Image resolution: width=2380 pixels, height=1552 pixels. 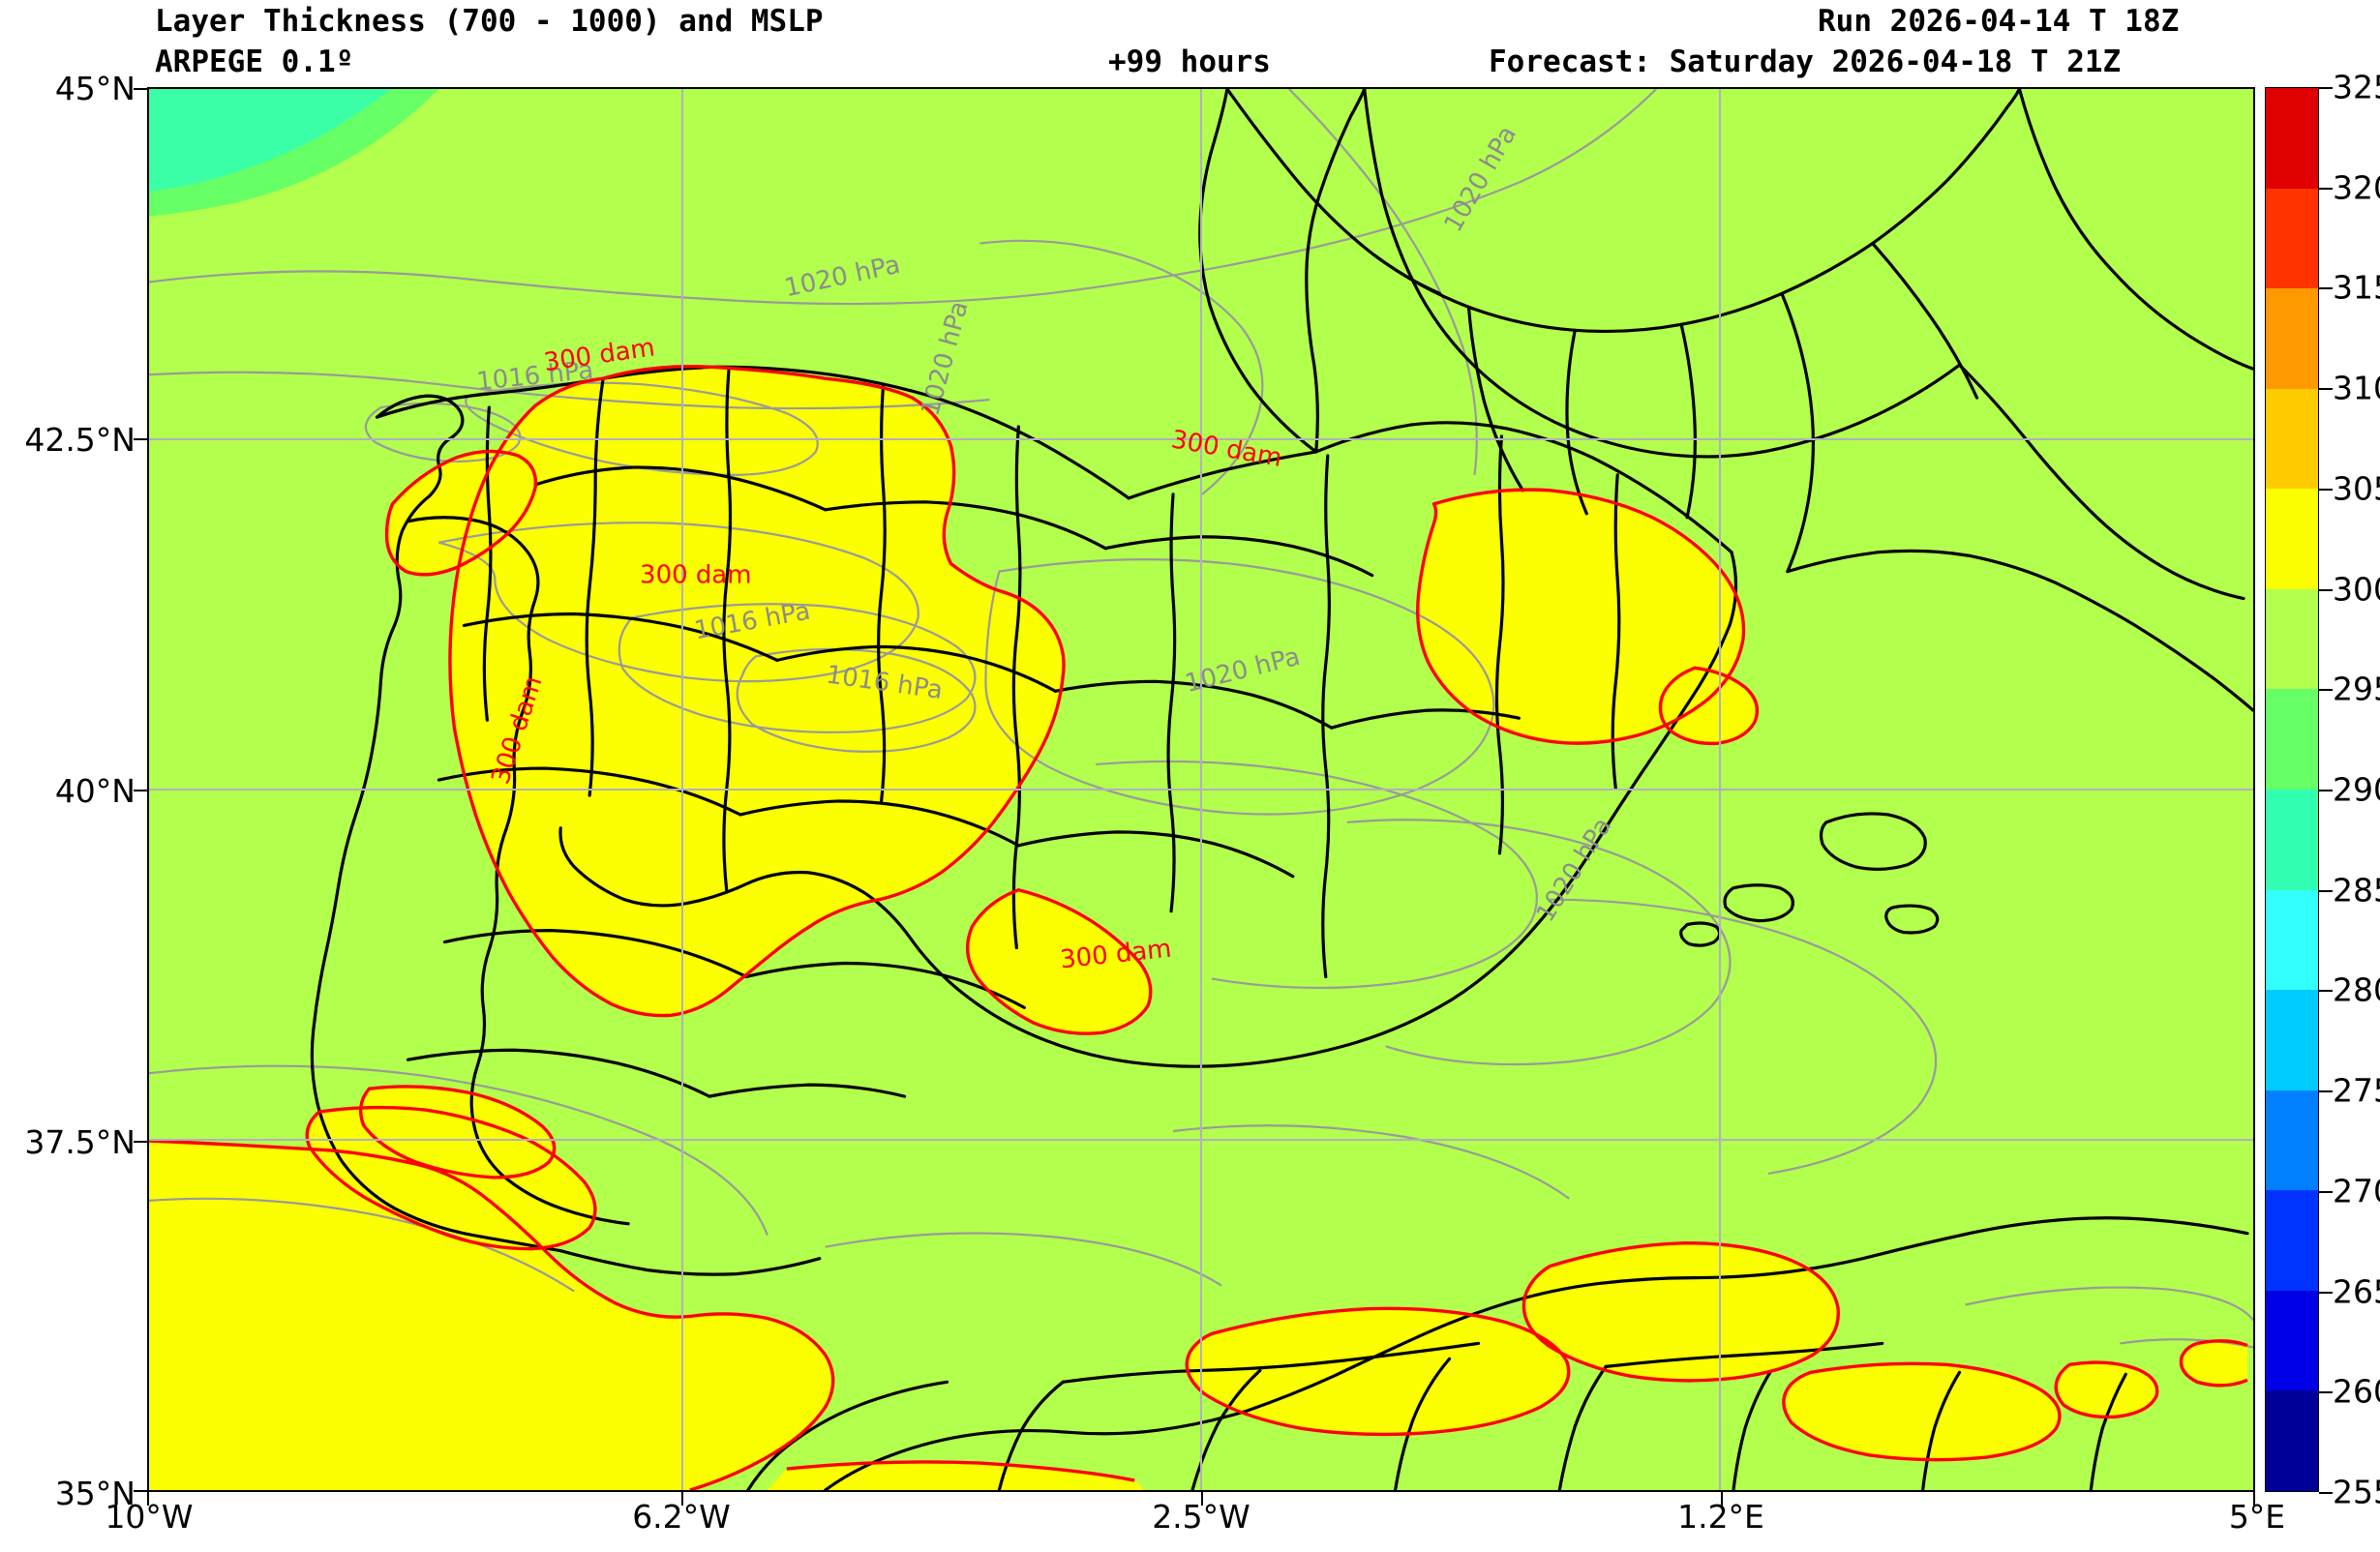 What do you see at coordinates (2257, 1517) in the screenshot?
I see `x-tick-label: 5°E` at bounding box center [2257, 1517].